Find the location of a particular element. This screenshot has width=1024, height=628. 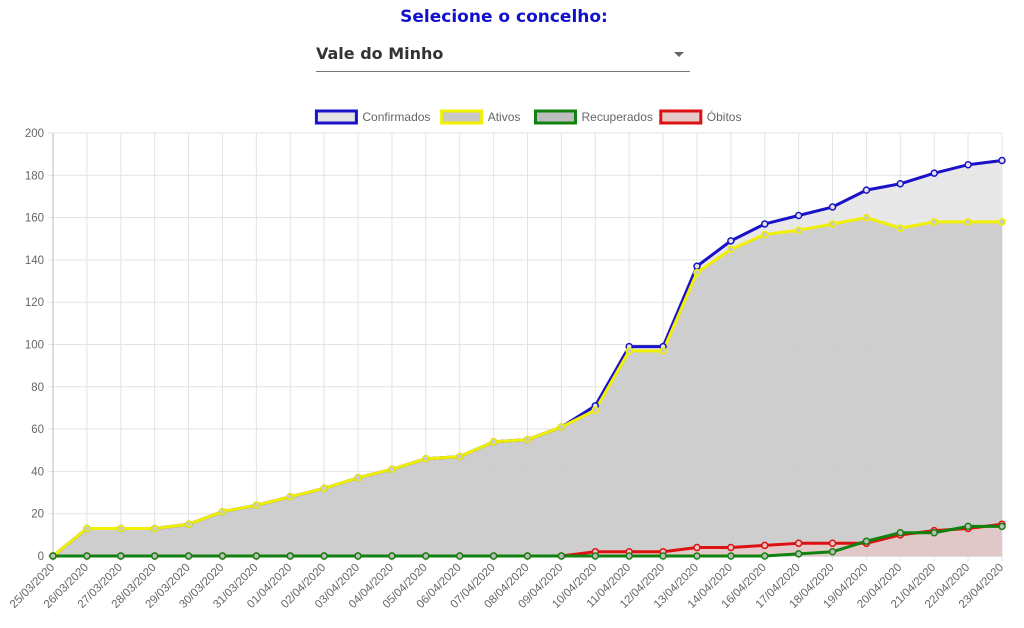

concelho-select: Vale do Minho is located at coordinates (503, 55).